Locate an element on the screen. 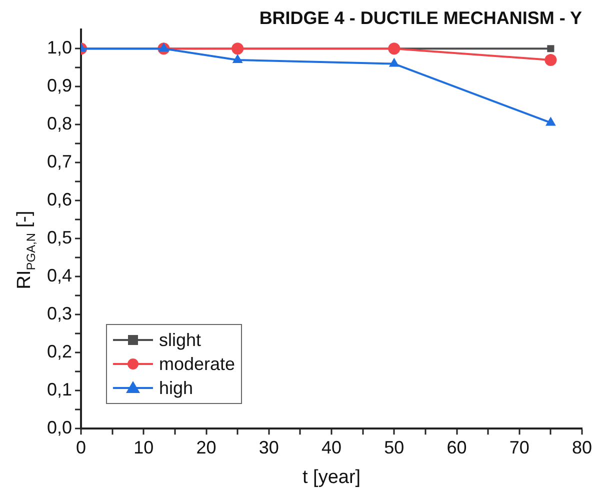 This screenshot has height=497, width=604. y-tick-label: 0,8 is located at coordinates (59, 124).